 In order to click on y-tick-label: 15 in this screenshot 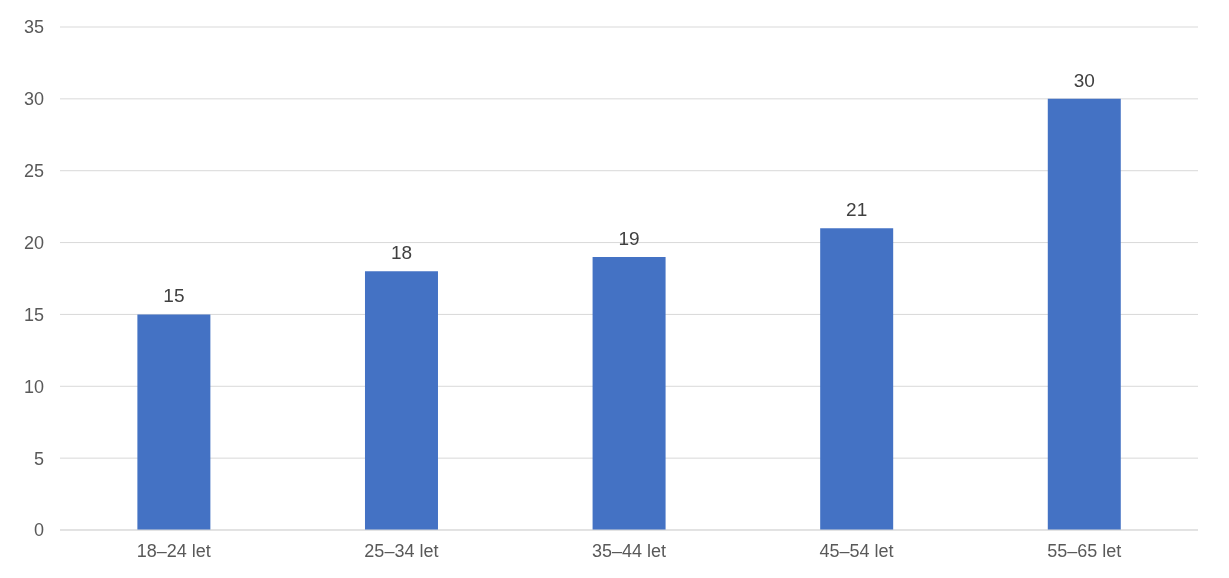, I will do `click(33, 314)`.